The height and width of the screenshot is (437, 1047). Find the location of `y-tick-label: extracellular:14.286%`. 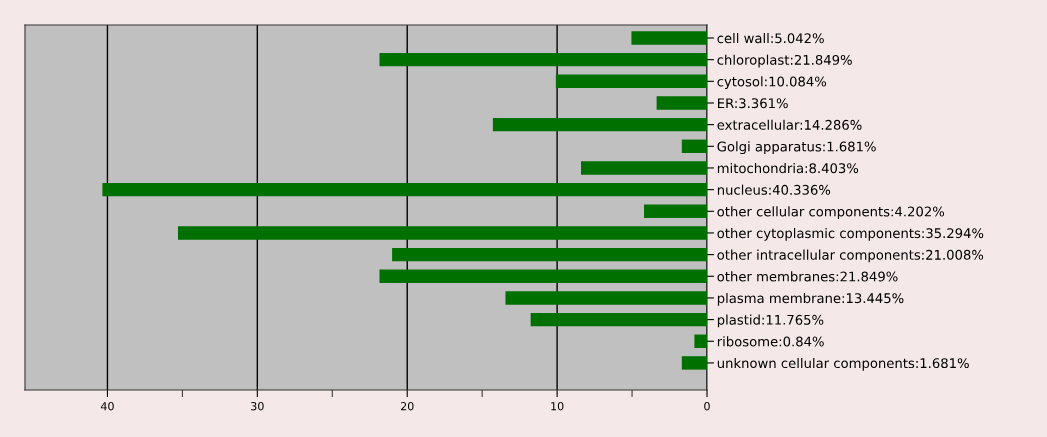

y-tick-label: extracellular:14.286% is located at coordinates (789, 124).